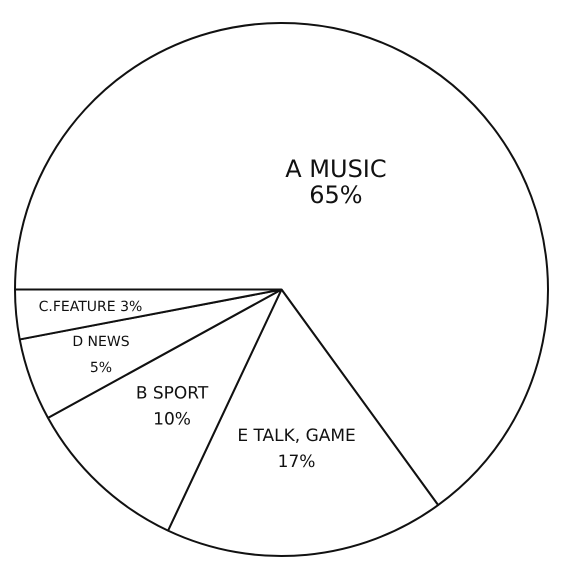 The height and width of the screenshot is (579, 563). What do you see at coordinates (101, 368) in the screenshot?
I see `data-label: 5%` at bounding box center [101, 368].